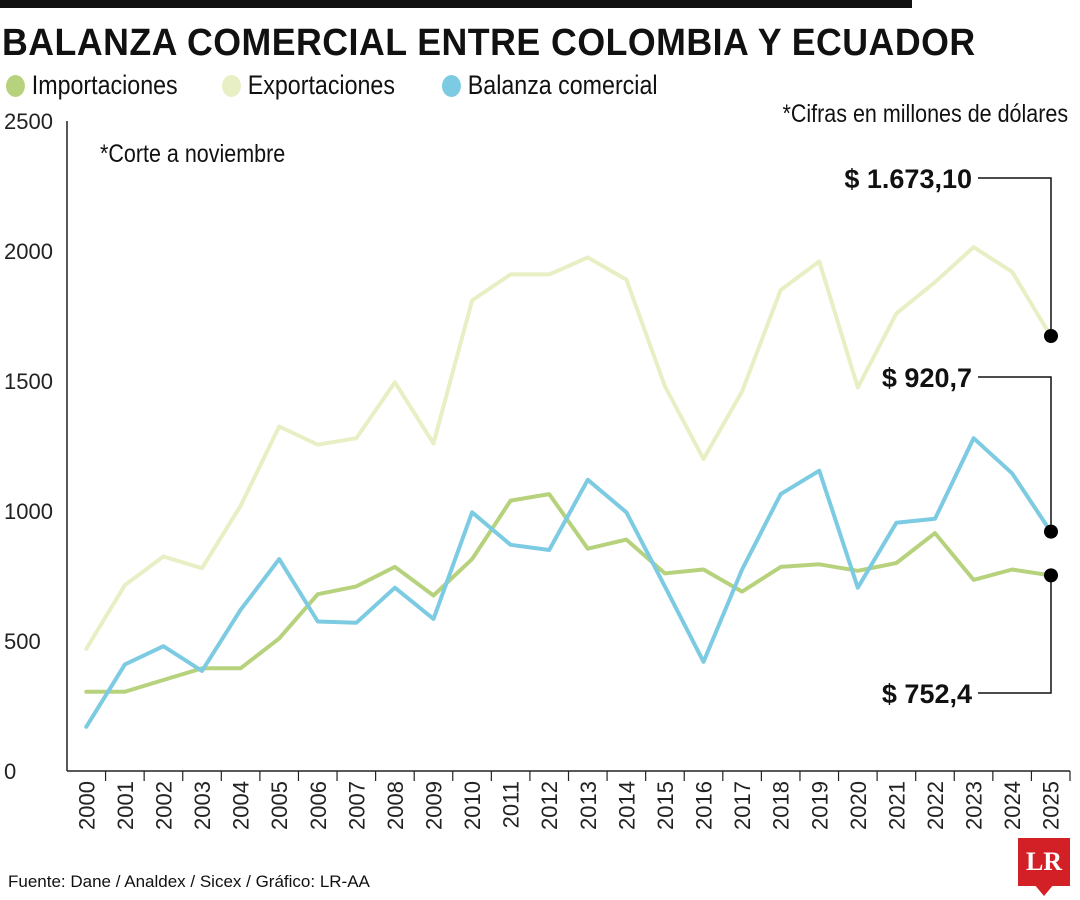  What do you see at coordinates (927, 694) in the screenshot?
I see `callout-label: $ 752,4` at bounding box center [927, 694].